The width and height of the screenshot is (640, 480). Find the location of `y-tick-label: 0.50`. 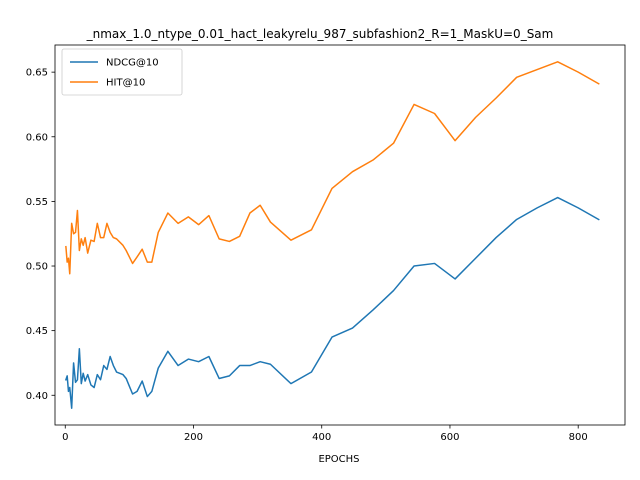

y-tick-label: 0.50 is located at coordinates (37, 267).